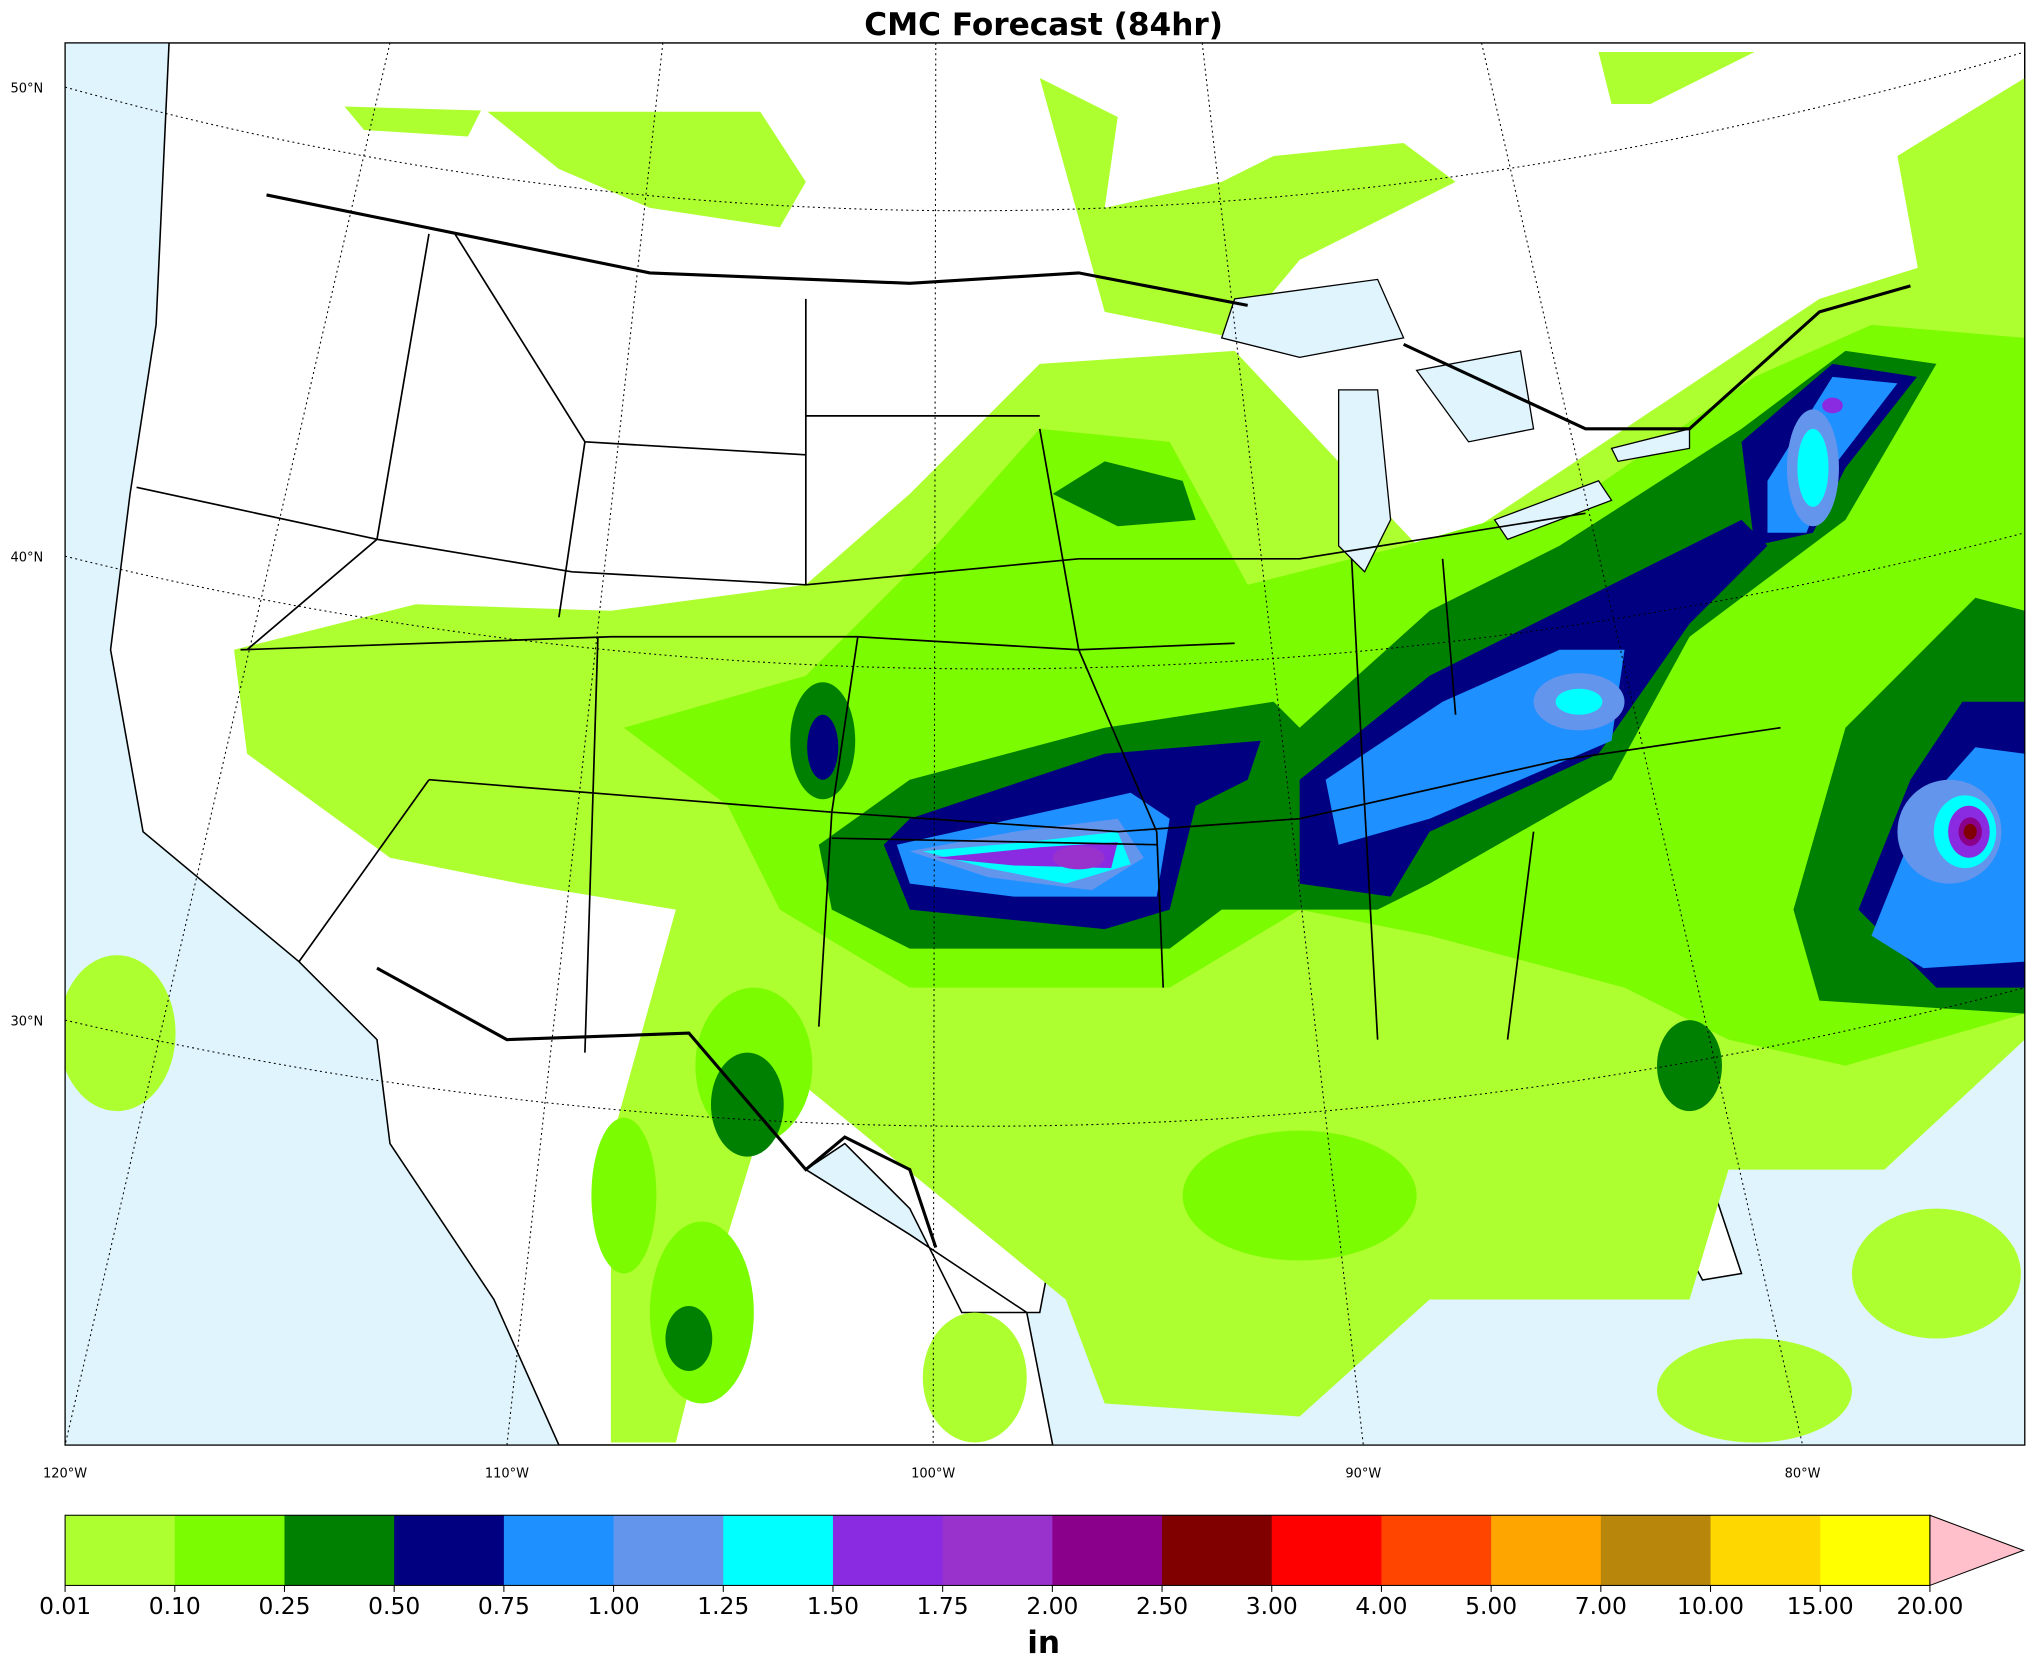 This screenshot has width=2034, height=1666. Describe the element at coordinates (1381, 1606) in the screenshot. I see `colorbar-tick-label: 4.00` at that location.